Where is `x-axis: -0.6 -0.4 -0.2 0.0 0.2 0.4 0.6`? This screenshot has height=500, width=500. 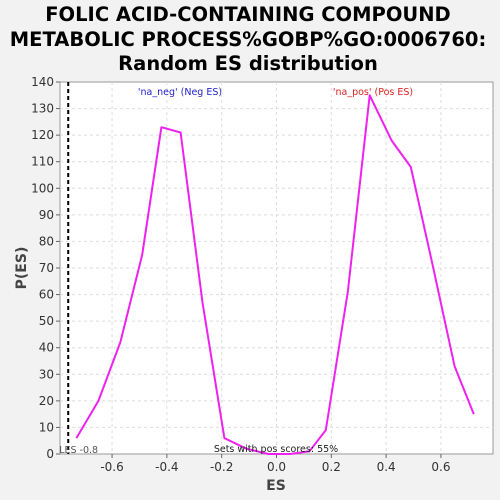
x-axis: -0.6 -0.4 -0.2 0.0 0.2 0.4 0.6 is located at coordinates (275, 464).